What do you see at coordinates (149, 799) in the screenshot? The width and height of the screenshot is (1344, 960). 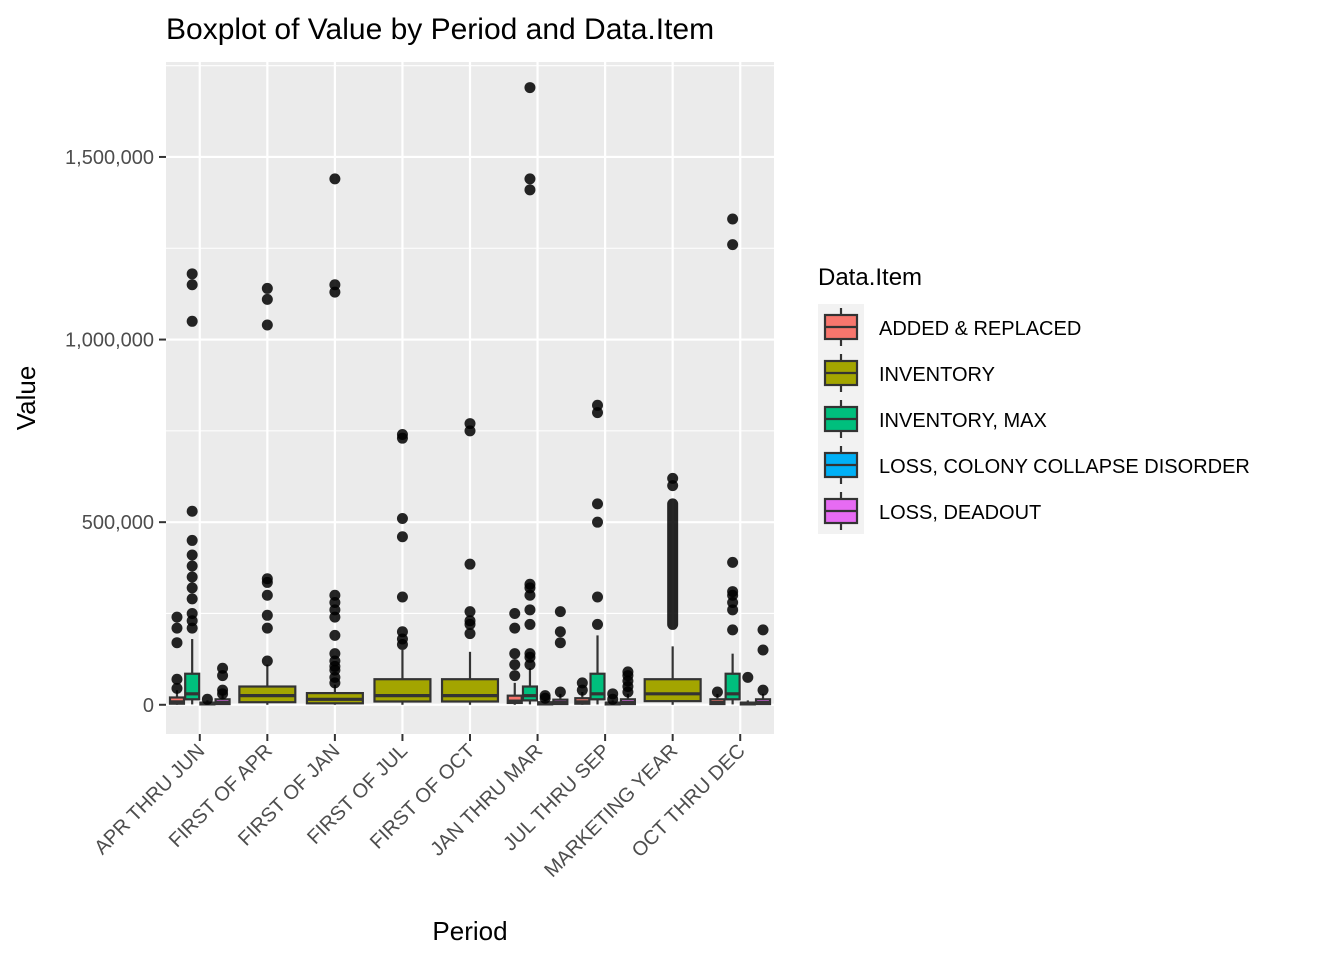 I see `x-tick-label: APR THRU JUN` at bounding box center [149, 799].